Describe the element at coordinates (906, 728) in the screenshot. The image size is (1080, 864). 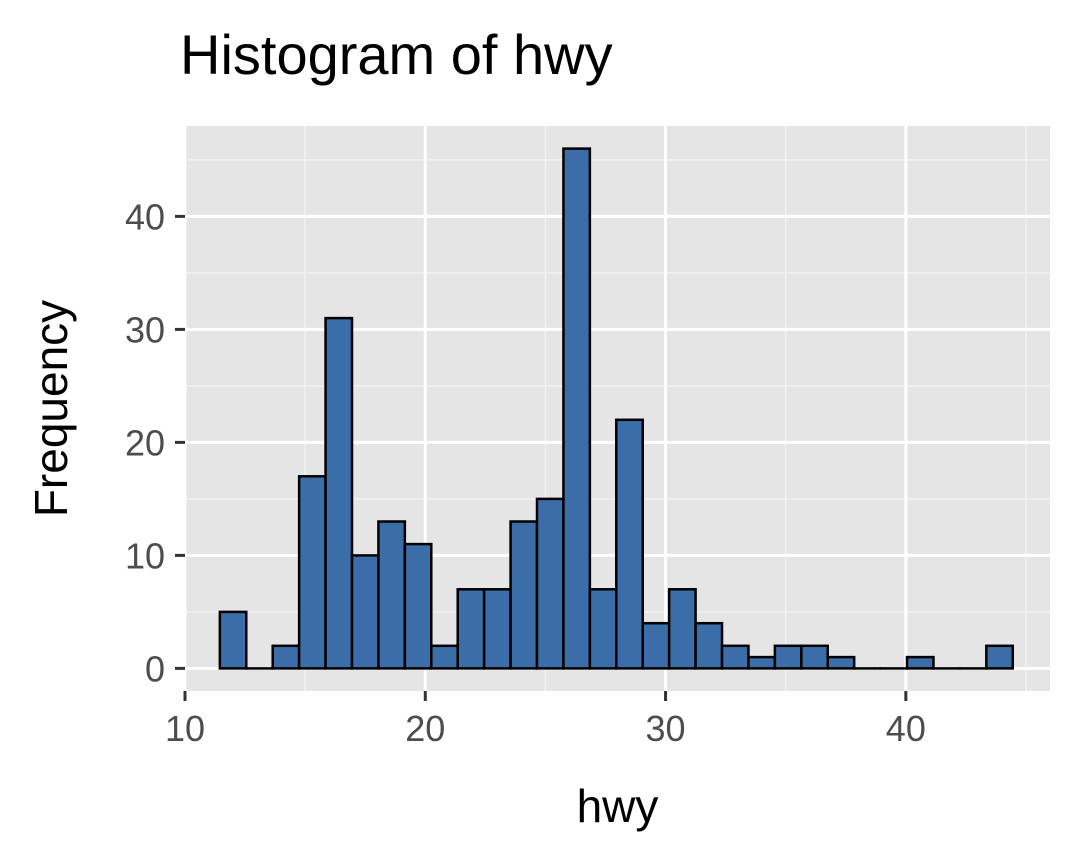
I see `x-tick-label: 40` at that location.